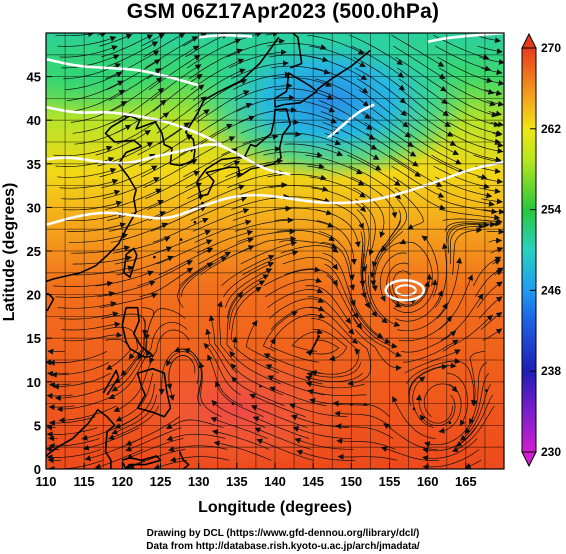 The image size is (566, 554). What do you see at coordinates (37, 469) in the screenshot?
I see `y-tick-label: 0` at bounding box center [37, 469].